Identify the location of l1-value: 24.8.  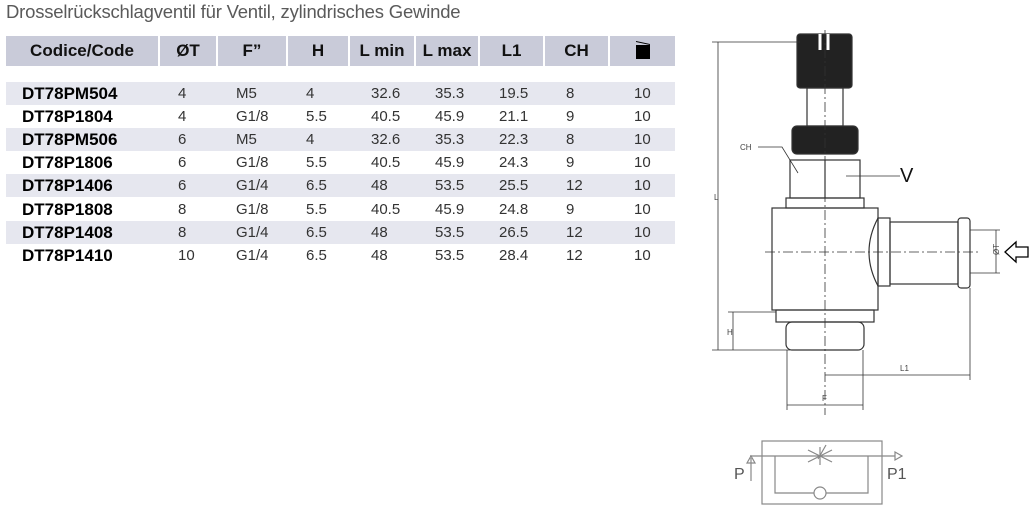
(514, 209).